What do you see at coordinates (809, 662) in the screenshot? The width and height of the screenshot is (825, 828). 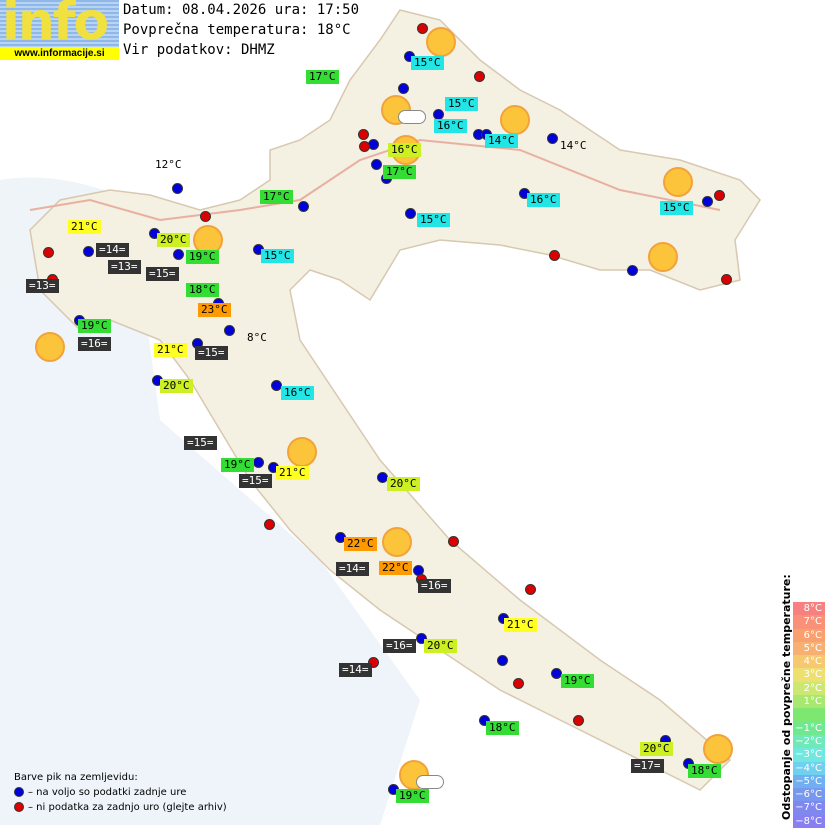 I see `scale-step: 4°C` at bounding box center [809, 662].